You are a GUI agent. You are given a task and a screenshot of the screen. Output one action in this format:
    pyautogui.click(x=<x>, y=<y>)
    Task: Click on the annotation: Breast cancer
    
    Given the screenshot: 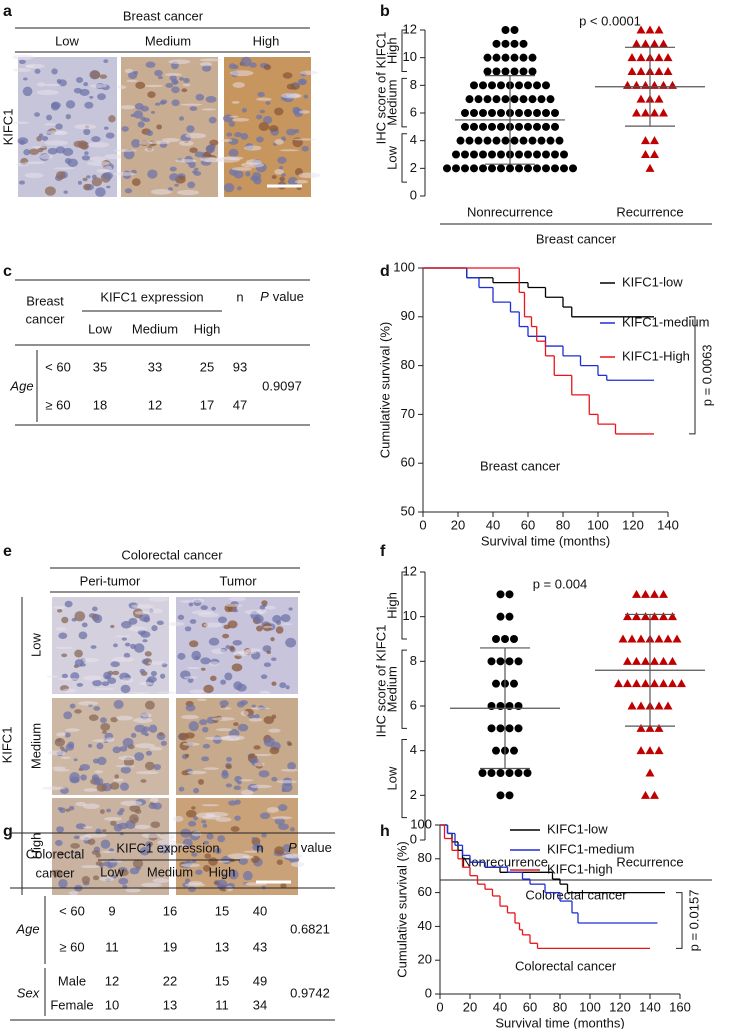 What is the action you would take?
    pyautogui.click(x=520, y=465)
    